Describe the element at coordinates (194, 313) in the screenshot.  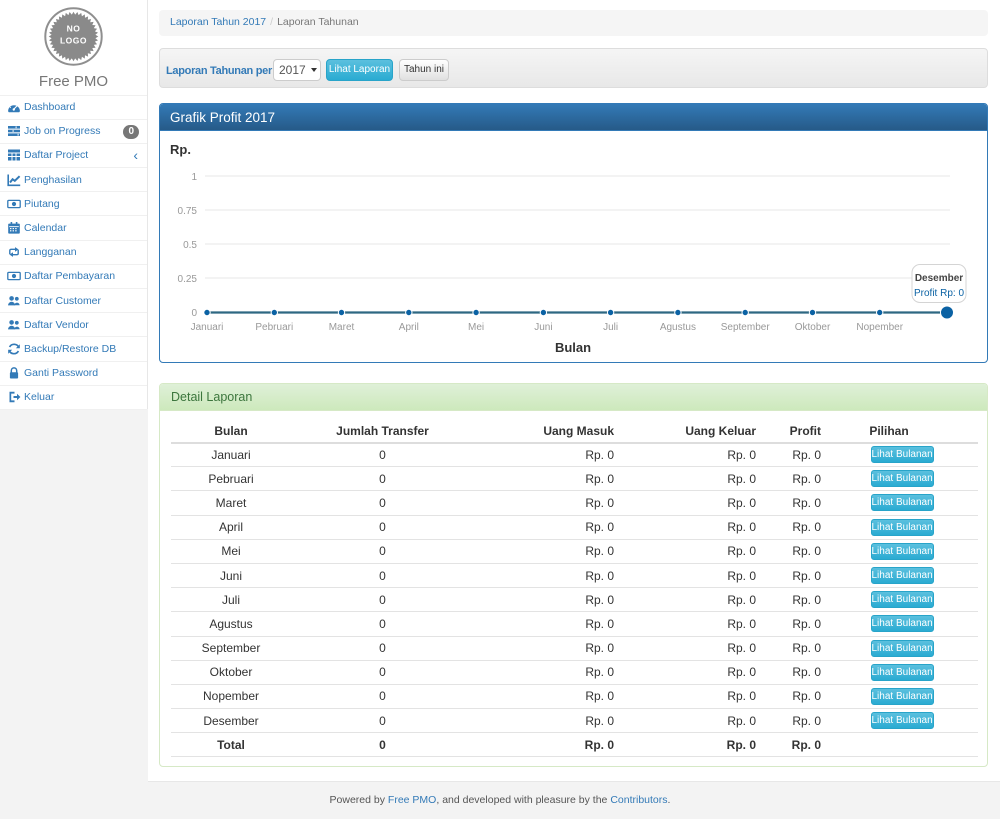
I see `svg-text: 0` at that location.